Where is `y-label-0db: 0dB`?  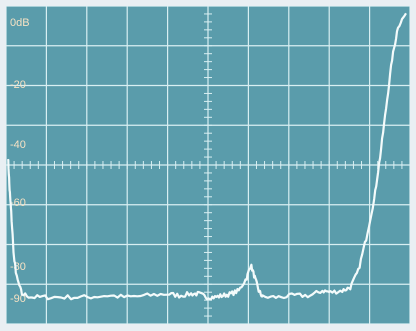 y-label-0db: 0dB is located at coordinates (20, 23).